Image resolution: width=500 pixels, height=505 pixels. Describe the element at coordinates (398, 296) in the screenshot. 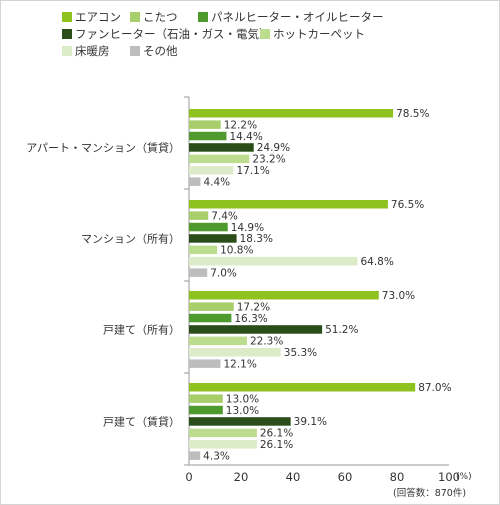

I see `value-label: 73.0%` at that location.